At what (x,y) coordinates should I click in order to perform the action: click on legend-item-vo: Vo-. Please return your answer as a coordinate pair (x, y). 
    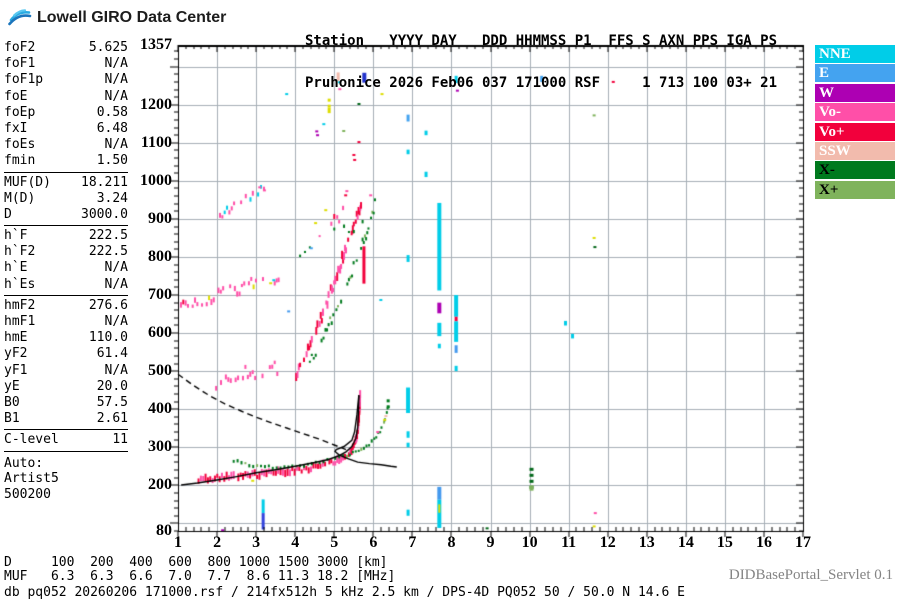
    Looking at the image, I should click on (855, 112).